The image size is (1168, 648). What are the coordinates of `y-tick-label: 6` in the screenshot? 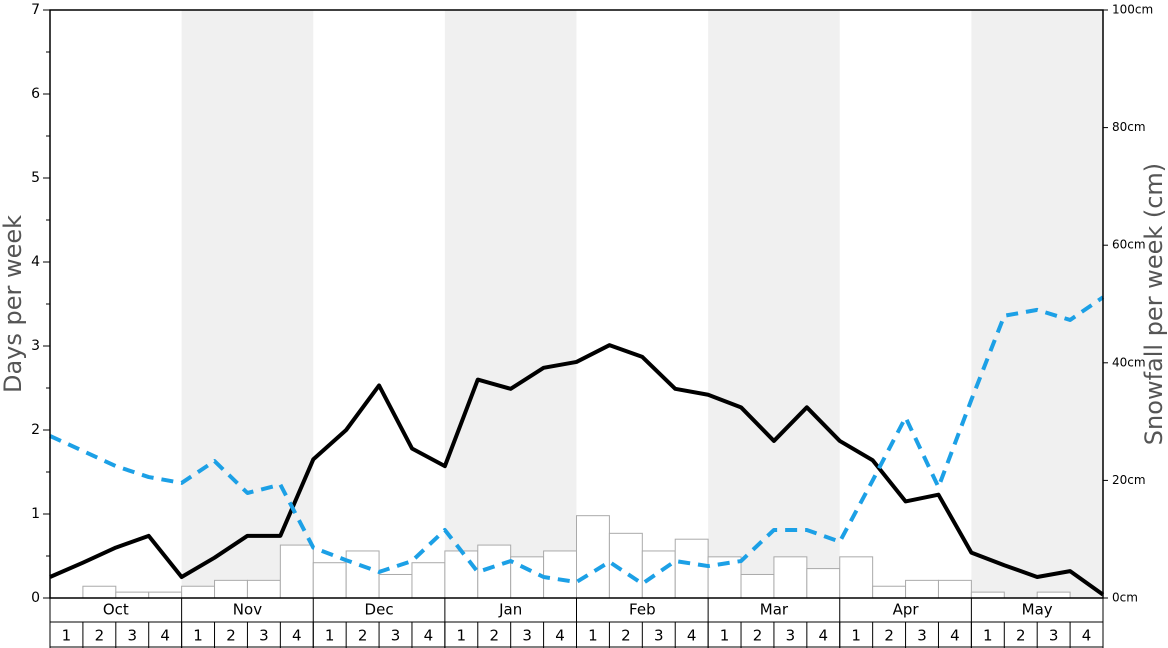 It's located at (35, 94).